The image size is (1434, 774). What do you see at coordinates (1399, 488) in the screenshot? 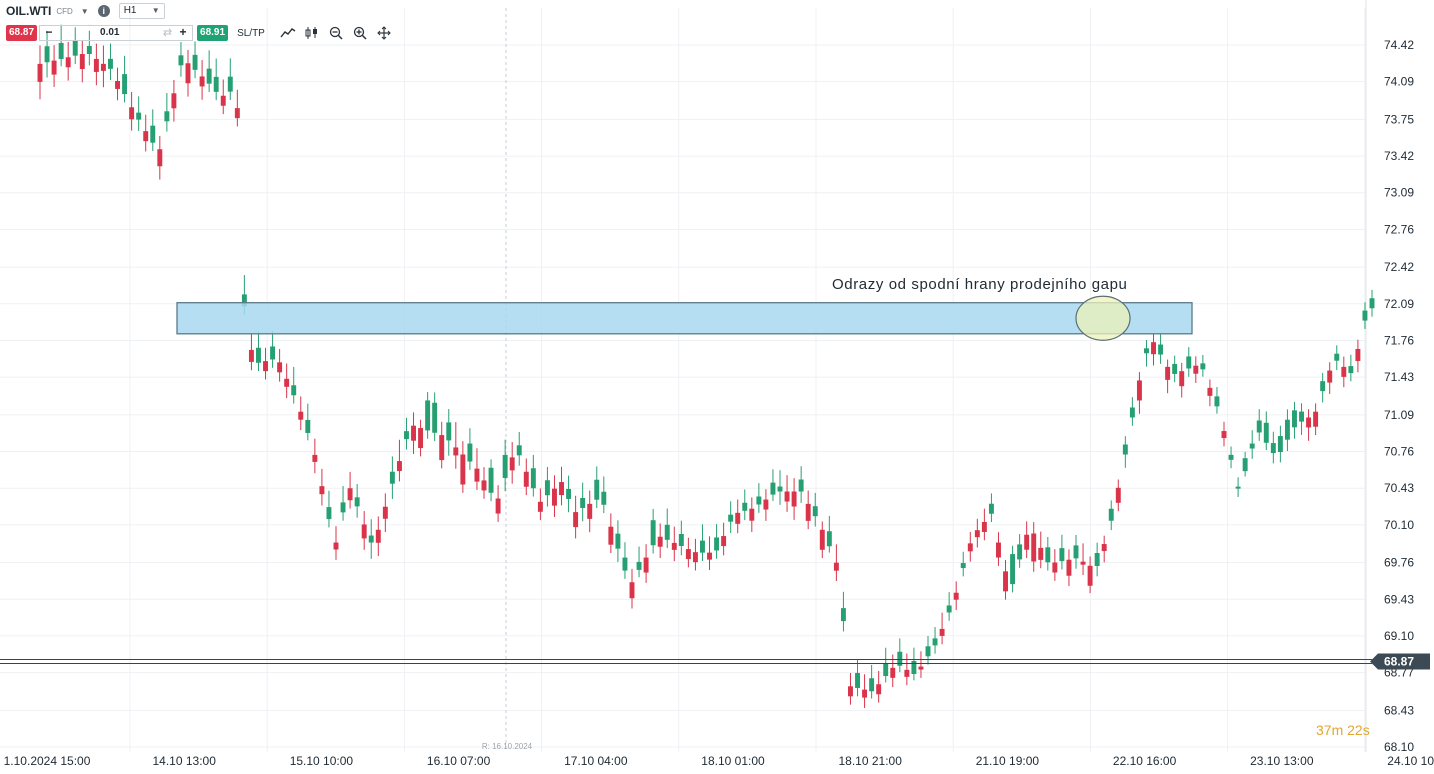
I see `y-tick-label: 70.43` at bounding box center [1399, 488].